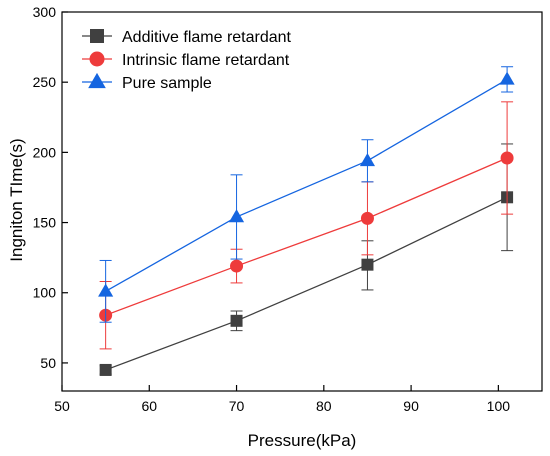  What do you see at coordinates (149, 406) in the screenshot?
I see `x-tick-label-1: 60` at bounding box center [149, 406].